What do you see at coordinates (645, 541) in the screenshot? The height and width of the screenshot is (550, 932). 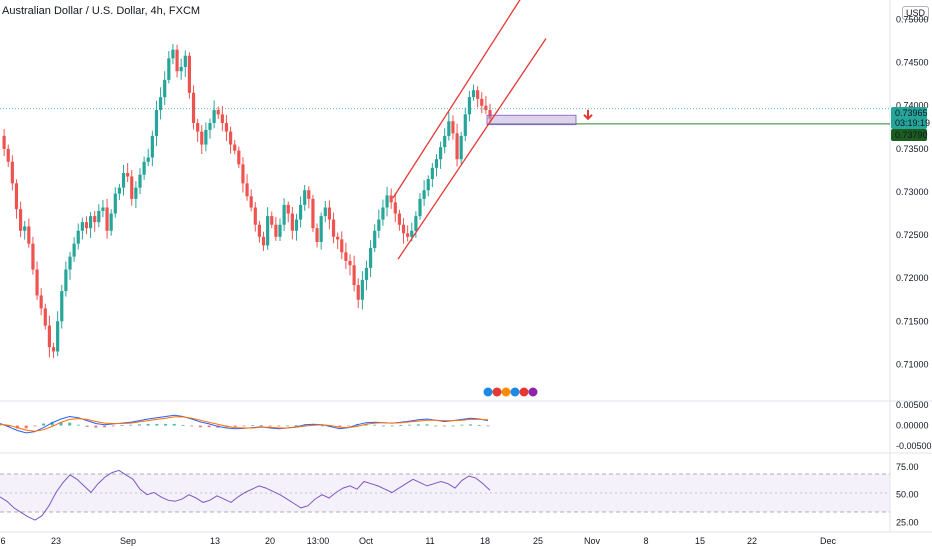 I see `time-tick-label: 8` at bounding box center [645, 541].